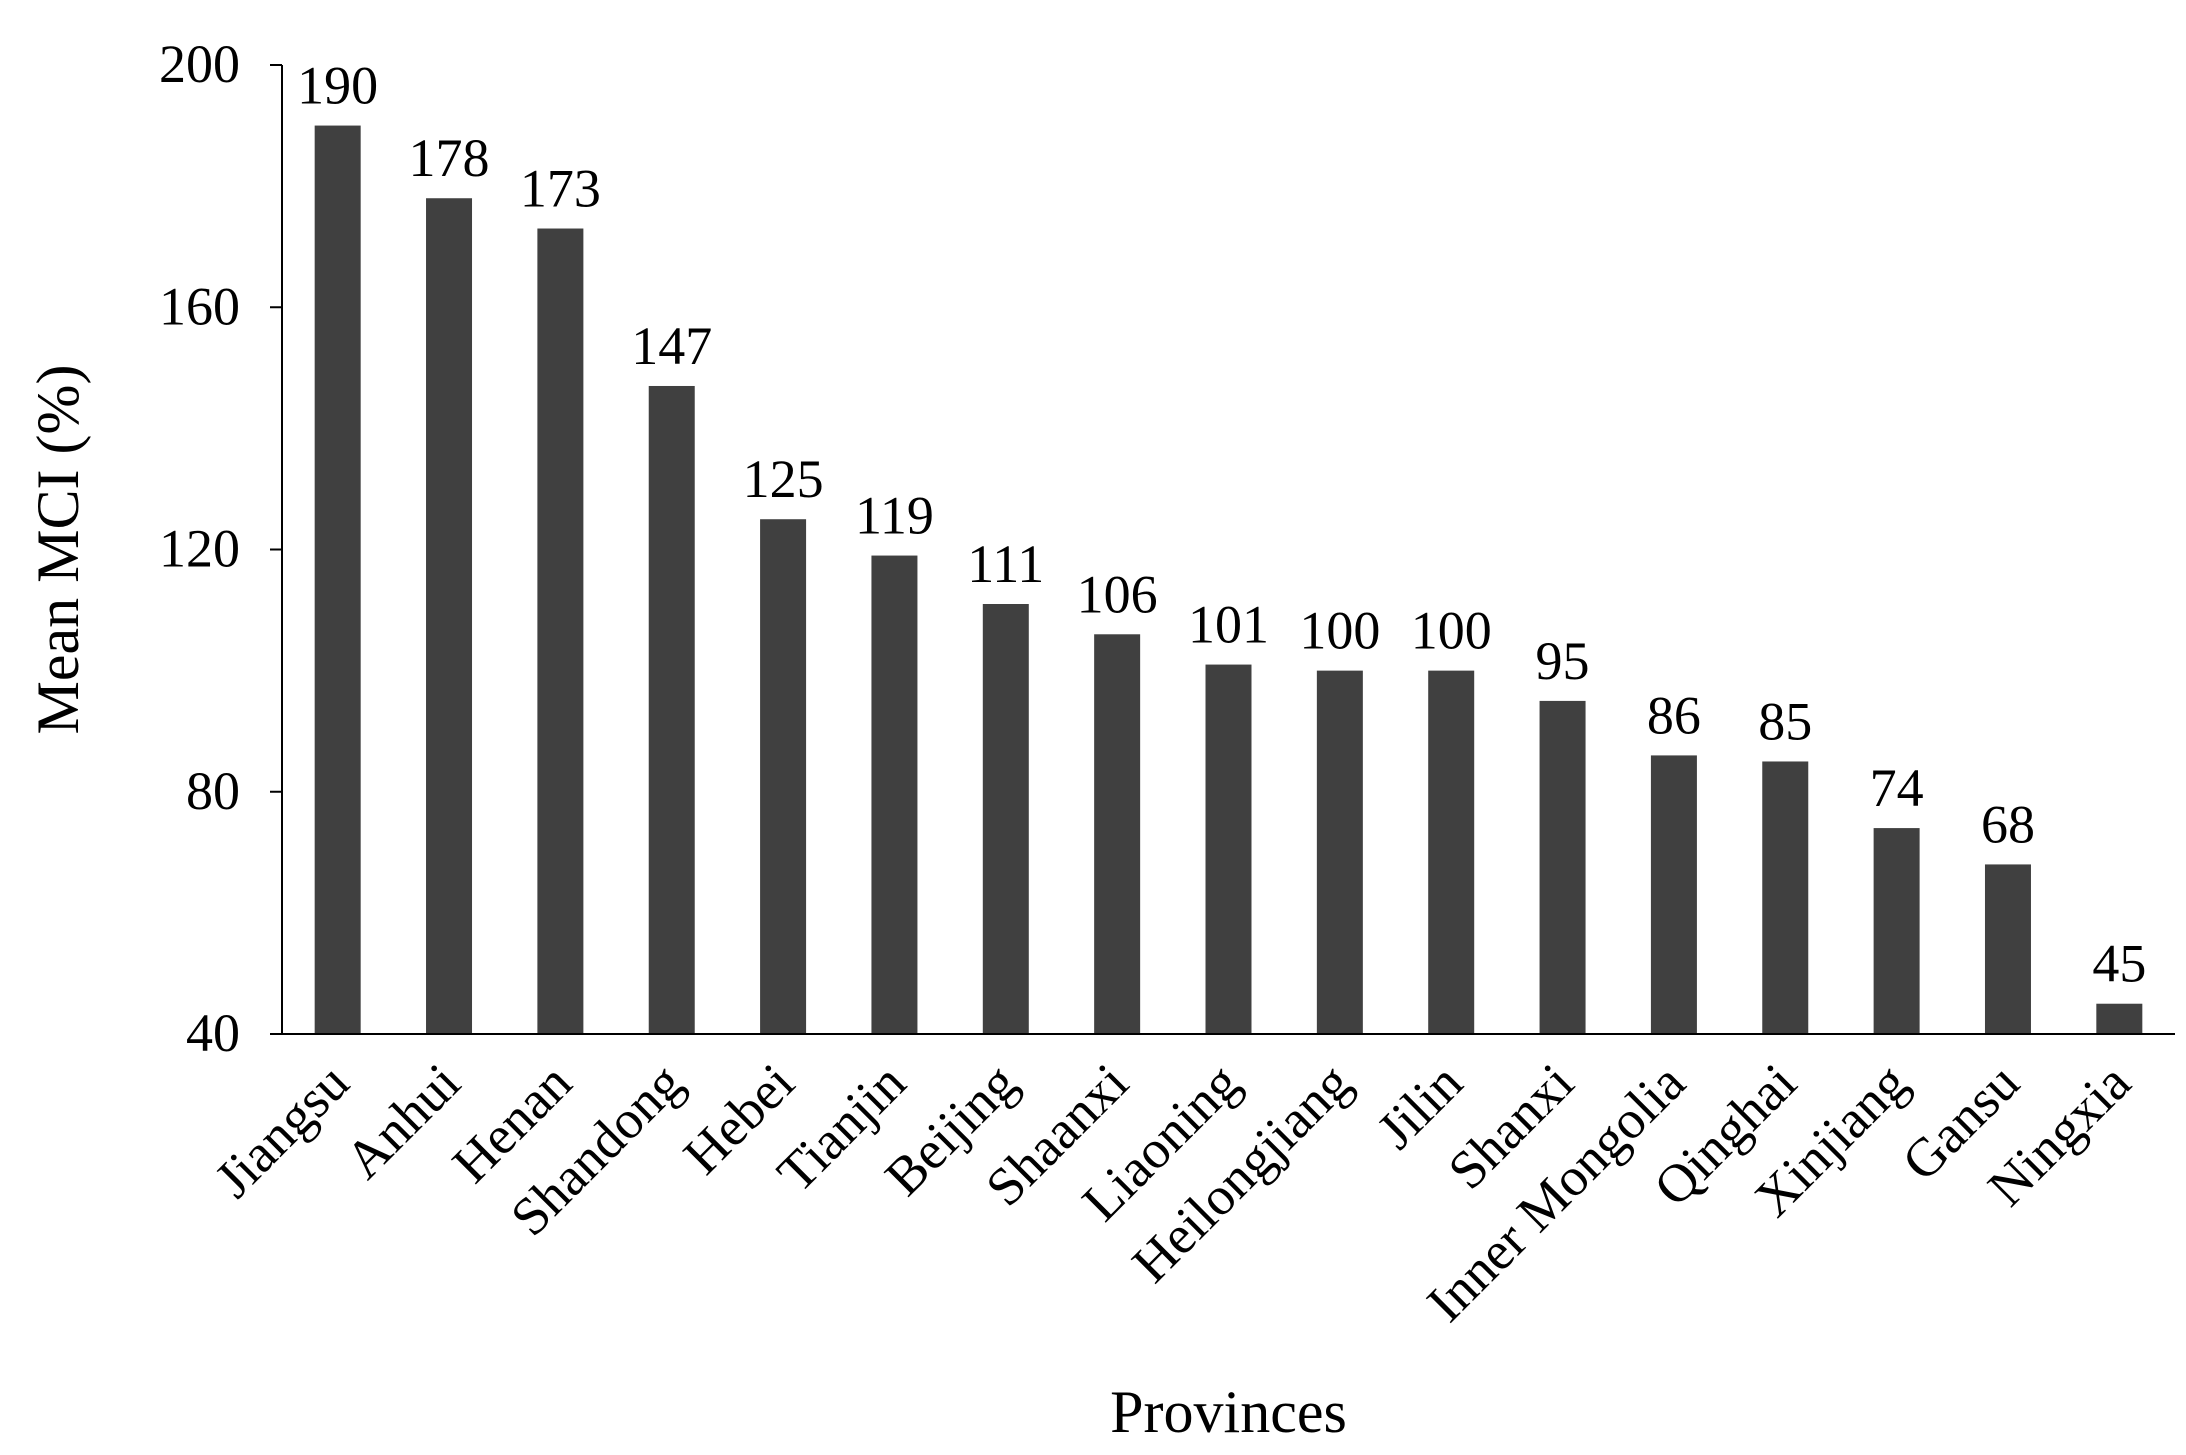 The width and height of the screenshot is (2186, 1455). I want to click on bar-shandong, so click(671, 709).